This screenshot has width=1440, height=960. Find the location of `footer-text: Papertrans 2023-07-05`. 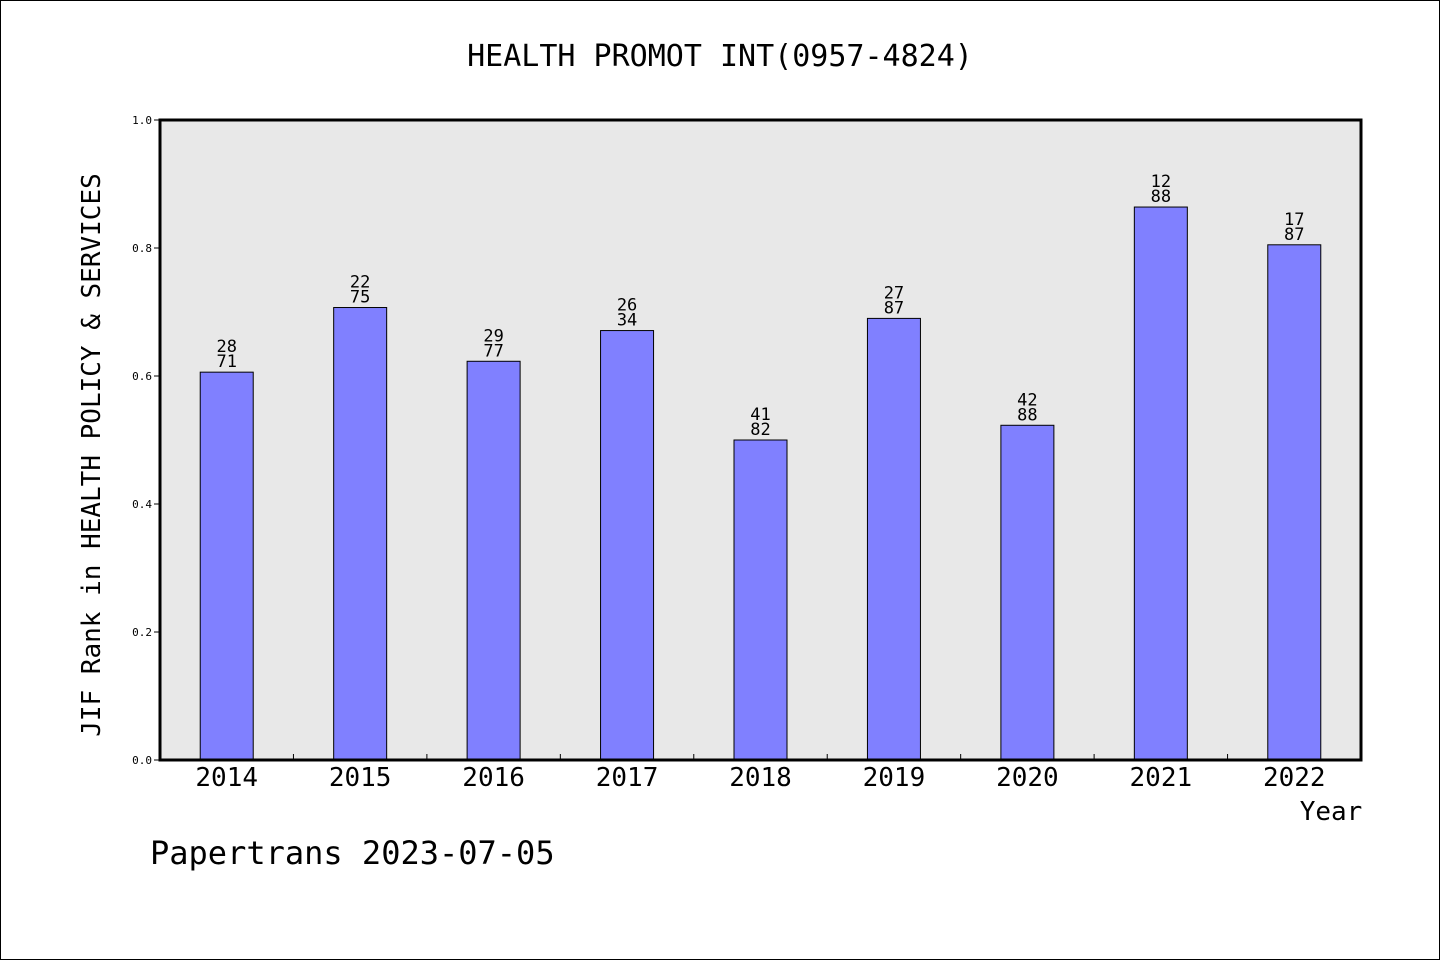

footer-text: Papertrans 2023-07-05 is located at coordinates (352, 853).